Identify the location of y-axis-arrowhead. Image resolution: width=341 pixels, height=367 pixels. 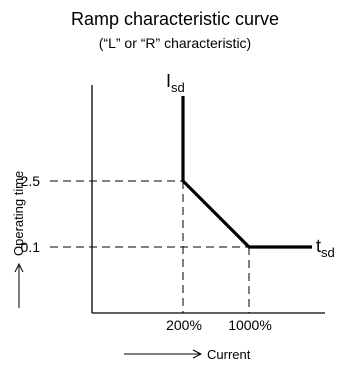
(19, 267).